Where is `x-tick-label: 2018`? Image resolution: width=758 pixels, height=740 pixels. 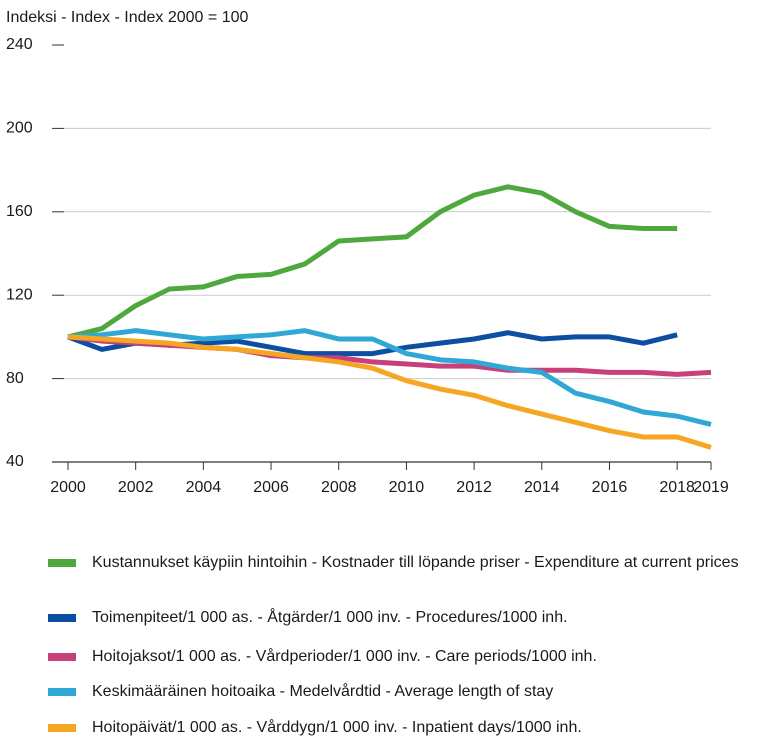 x-tick-label: 2018 is located at coordinates (677, 487).